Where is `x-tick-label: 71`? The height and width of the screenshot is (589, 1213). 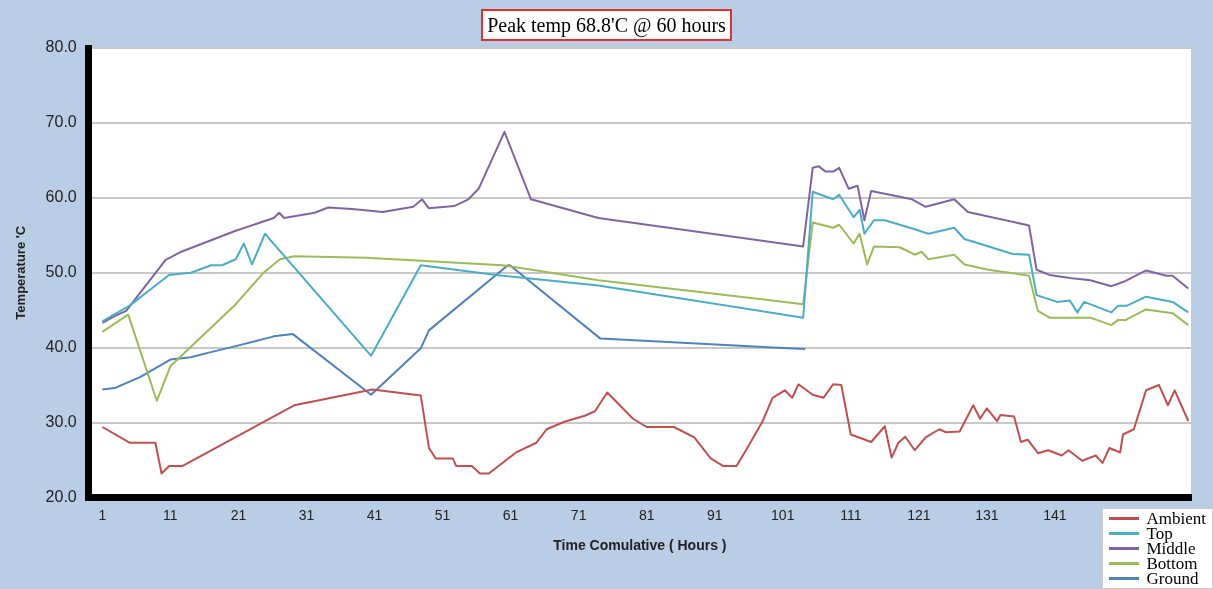
x-tick-label: 71 is located at coordinates (578, 514).